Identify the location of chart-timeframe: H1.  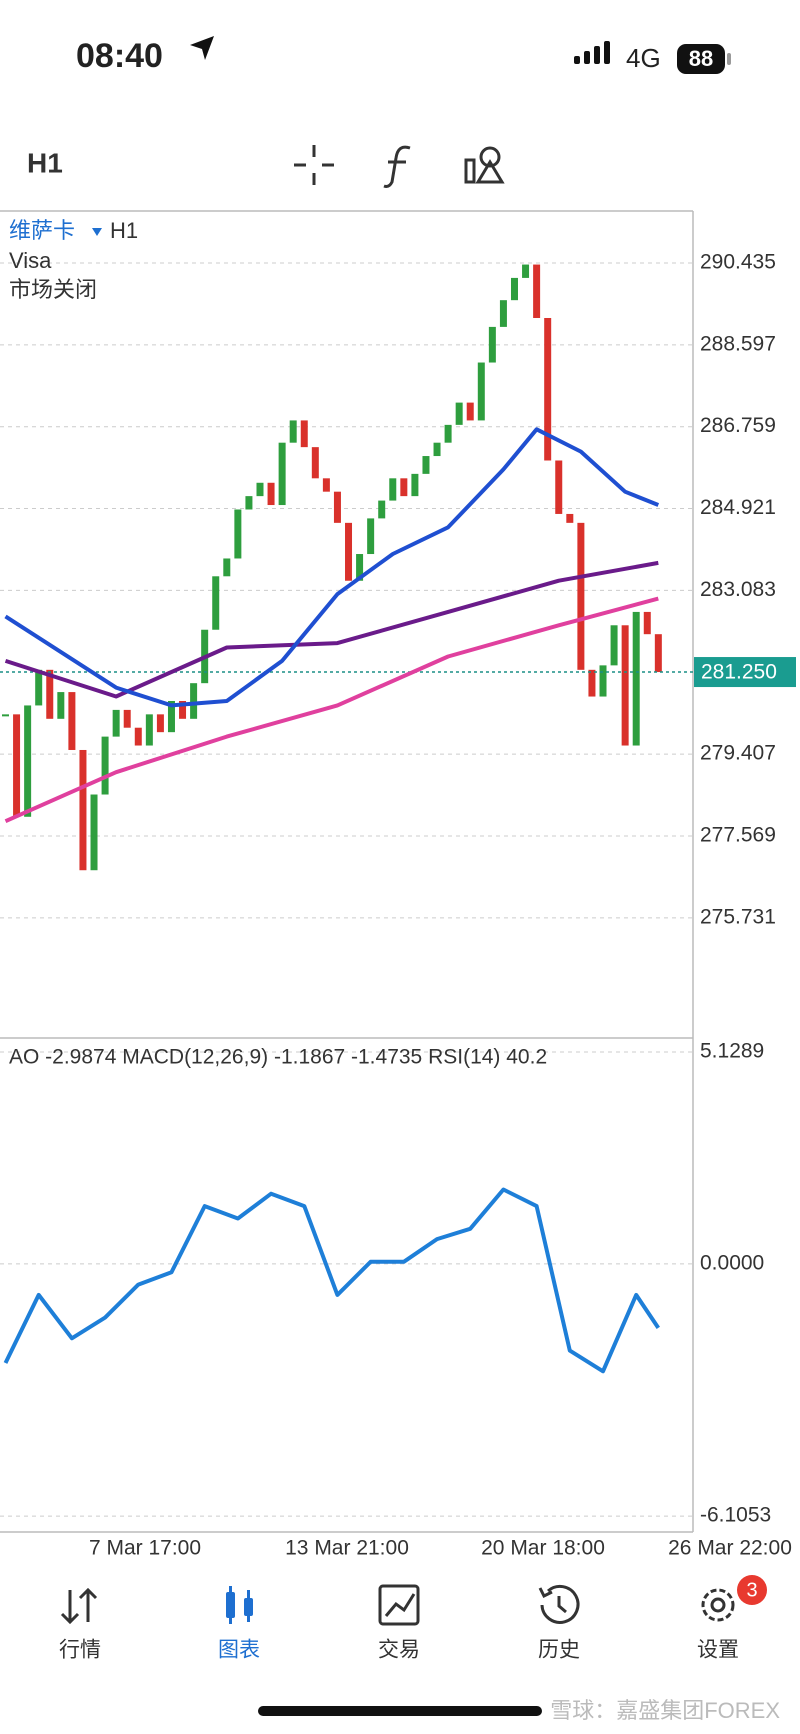
(124, 230).